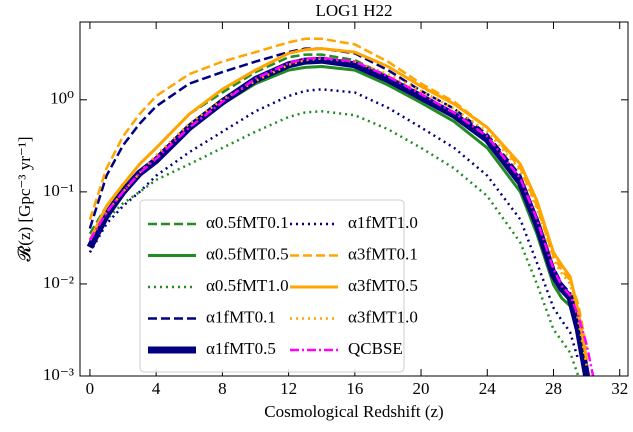  What do you see at coordinates (241, 348) in the screenshot?
I see `legend-label: α1fMT0.5` at bounding box center [241, 348].